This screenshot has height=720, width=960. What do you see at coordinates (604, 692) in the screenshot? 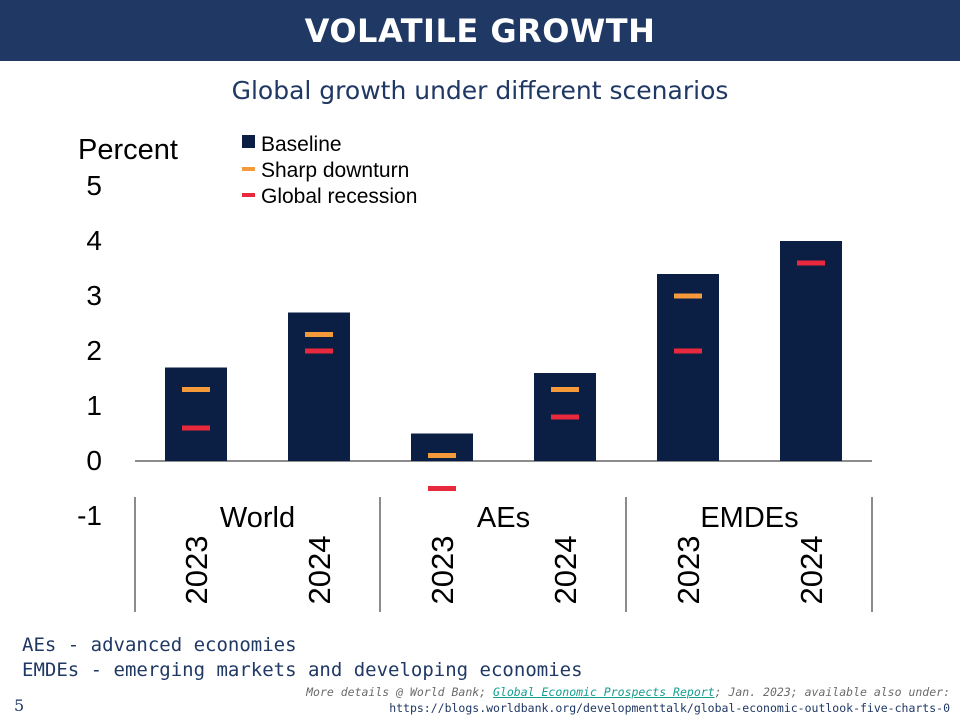
I see `source-report-link: Global Economic Prospects Report` at bounding box center [604, 692].